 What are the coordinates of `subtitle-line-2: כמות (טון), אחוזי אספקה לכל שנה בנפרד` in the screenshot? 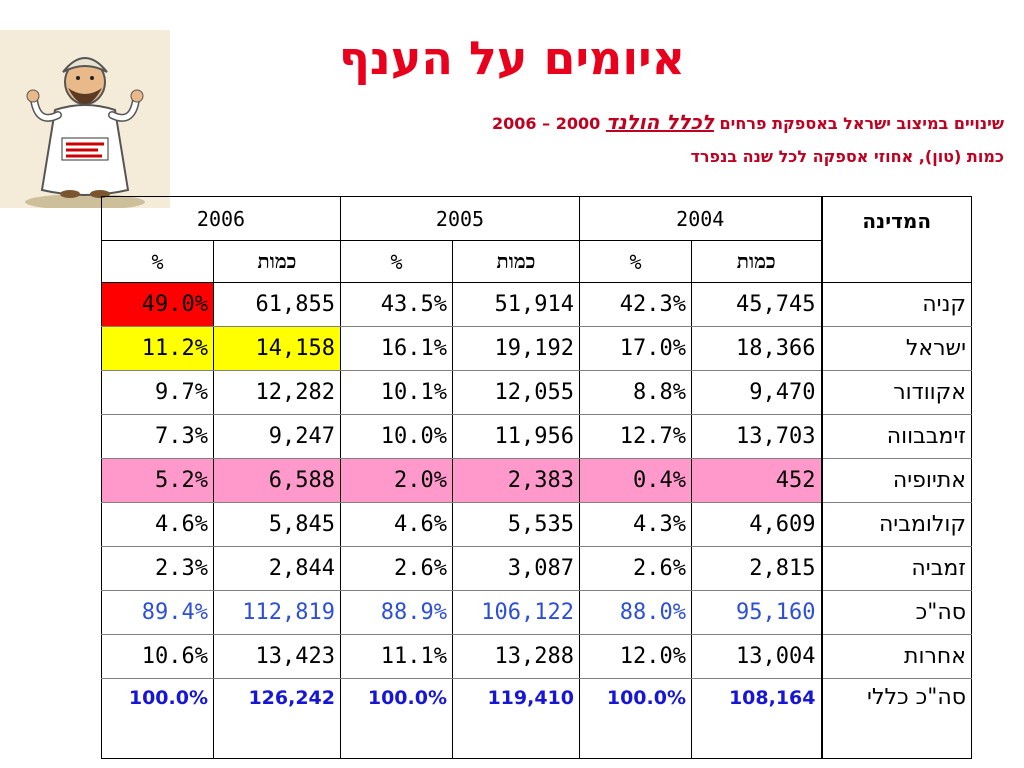 It's located at (847, 156).